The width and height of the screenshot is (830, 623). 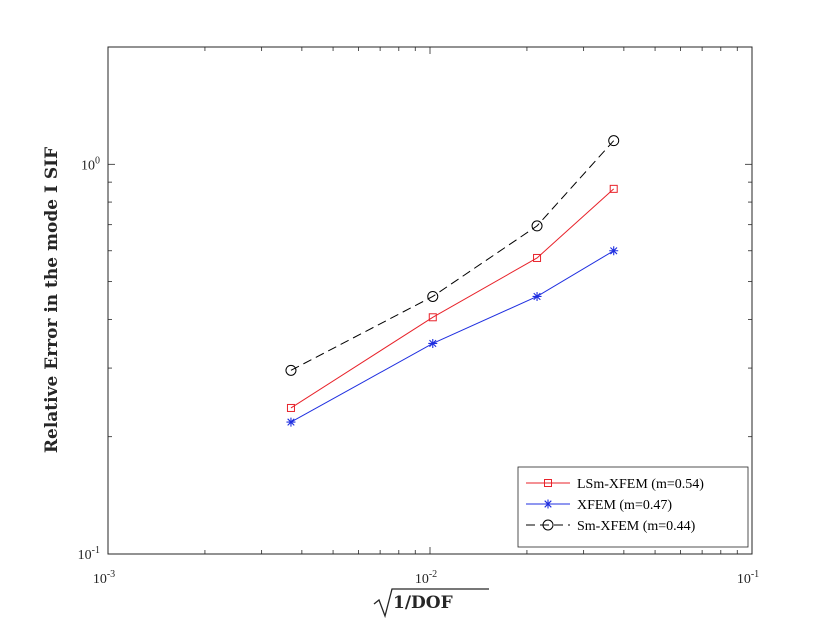 I want to click on legend-box, so click(x=633, y=507).